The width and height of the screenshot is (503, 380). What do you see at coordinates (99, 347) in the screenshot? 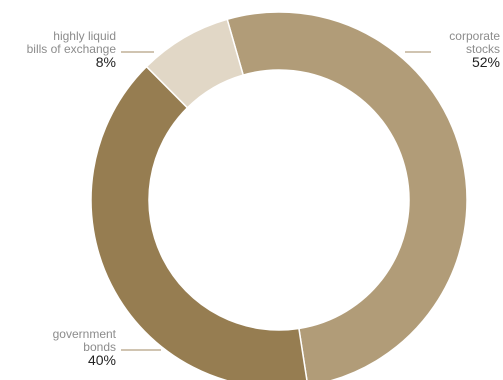
I see `slice-label: bonds` at bounding box center [99, 347].